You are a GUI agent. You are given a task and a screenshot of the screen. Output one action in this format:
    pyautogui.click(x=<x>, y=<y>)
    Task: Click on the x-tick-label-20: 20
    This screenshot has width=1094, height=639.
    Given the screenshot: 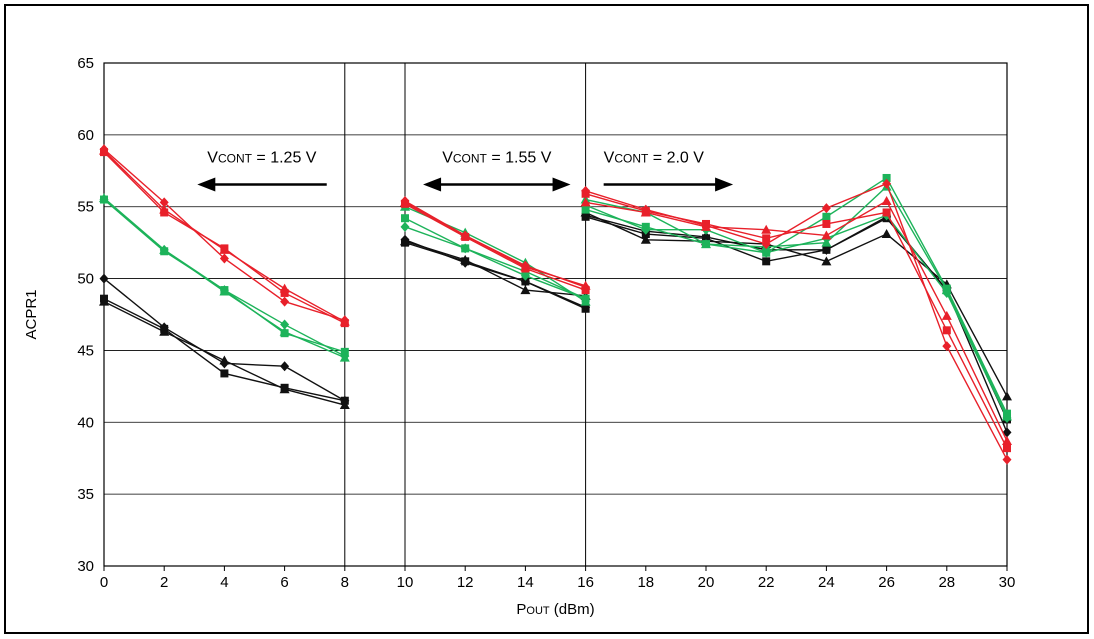 What is the action you would take?
    pyautogui.click(x=706, y=582)
    